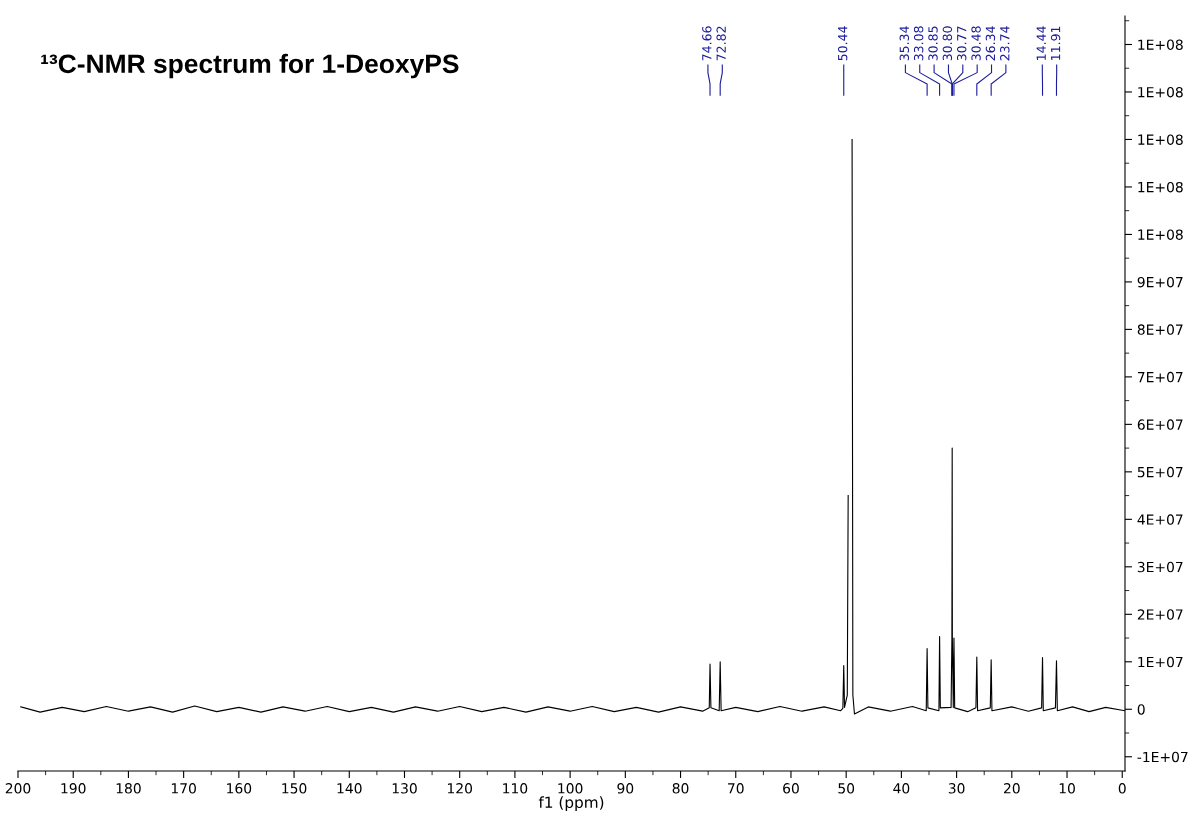  I want to click on annotation: 11.91, so click(1055, 43).